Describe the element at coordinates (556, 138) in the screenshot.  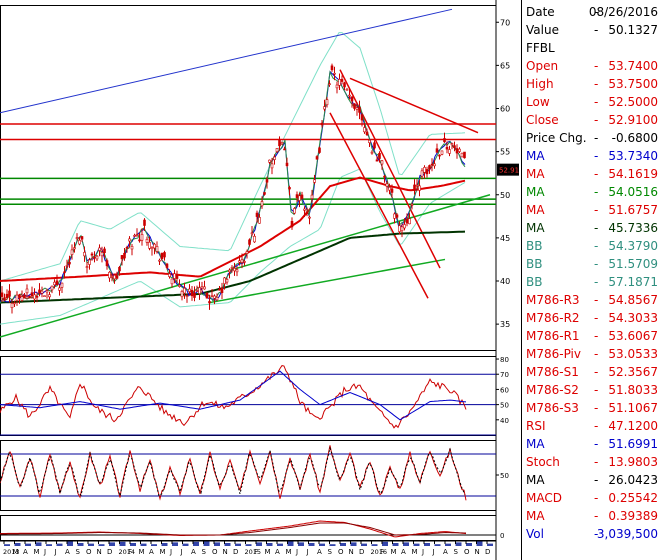
I see `info-row-label: Price Chg.` at that location.